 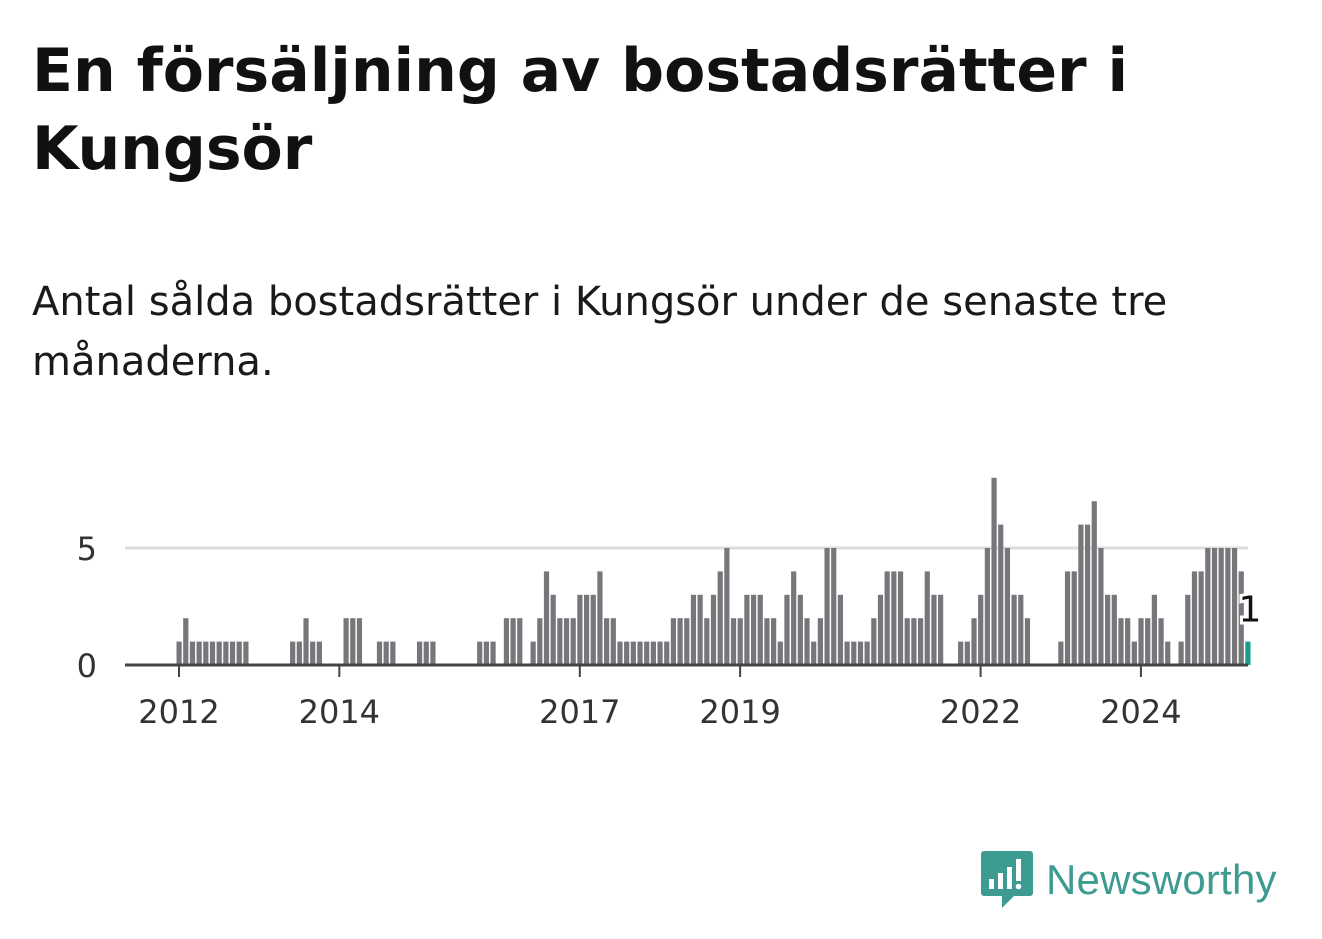 I want to click on newsworthy-brand: Newsworthy, so click(x=1128, y=880).